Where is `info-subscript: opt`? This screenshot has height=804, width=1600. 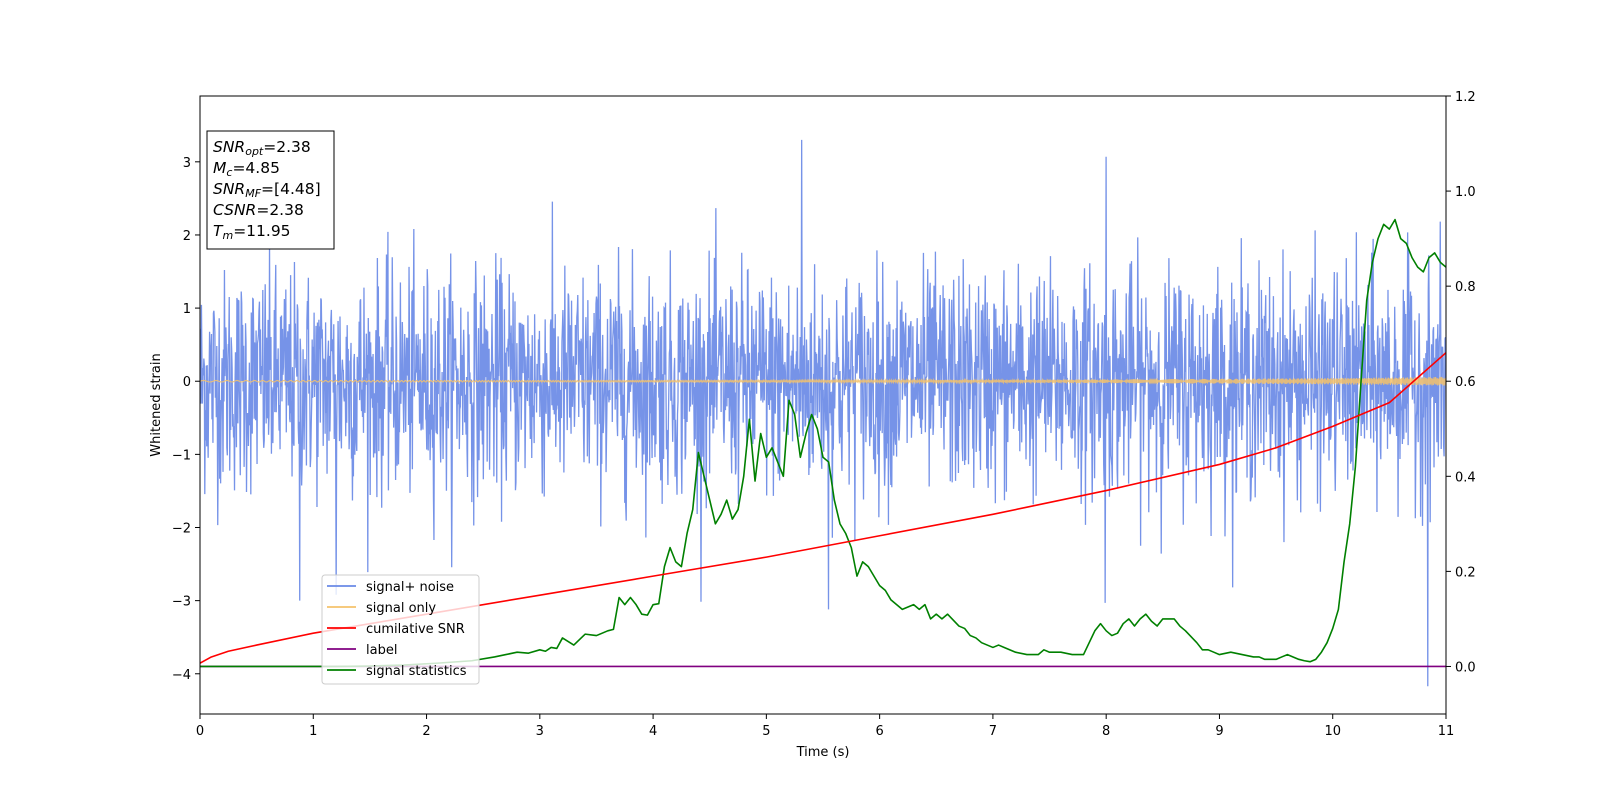
info-subscript: opt is located at coordinates (254, 151).